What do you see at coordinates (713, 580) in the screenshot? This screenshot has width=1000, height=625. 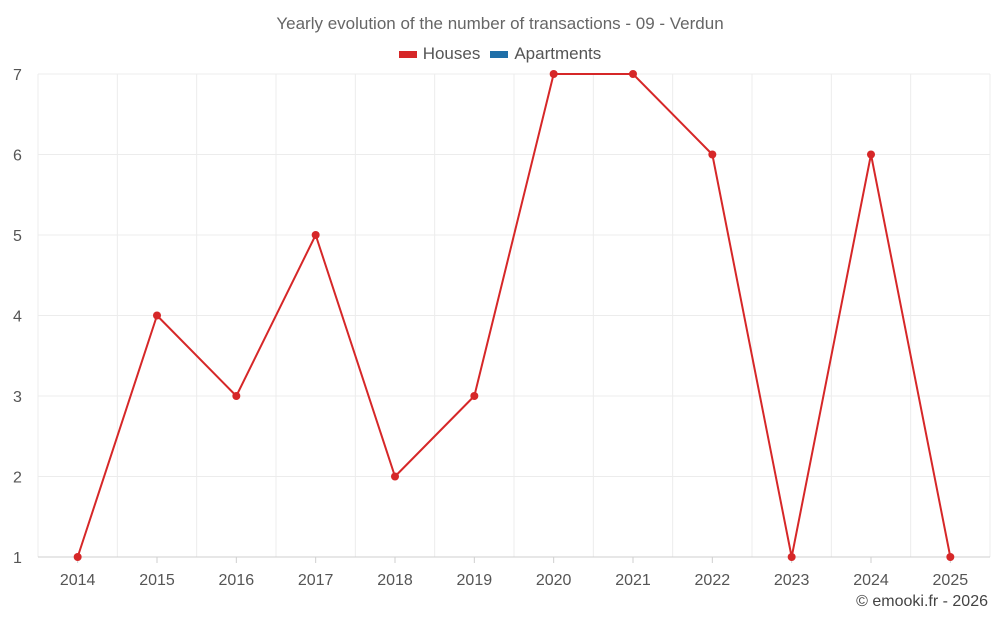 I see `x-tick-label: 2022` at bounding box center [713, 580].